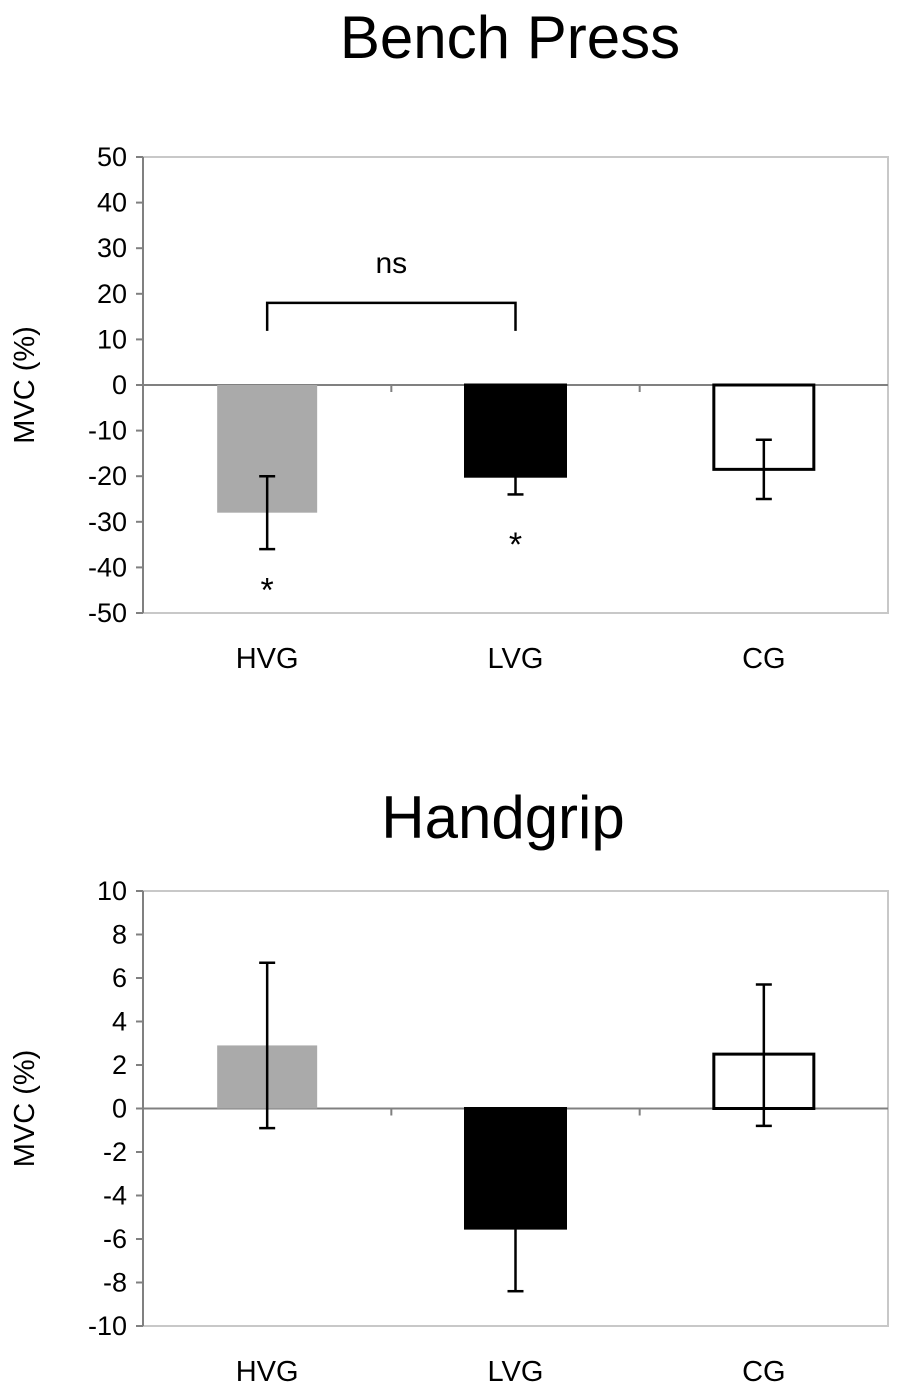  I want to click on y-tick-label: 30, so click(112, 248).